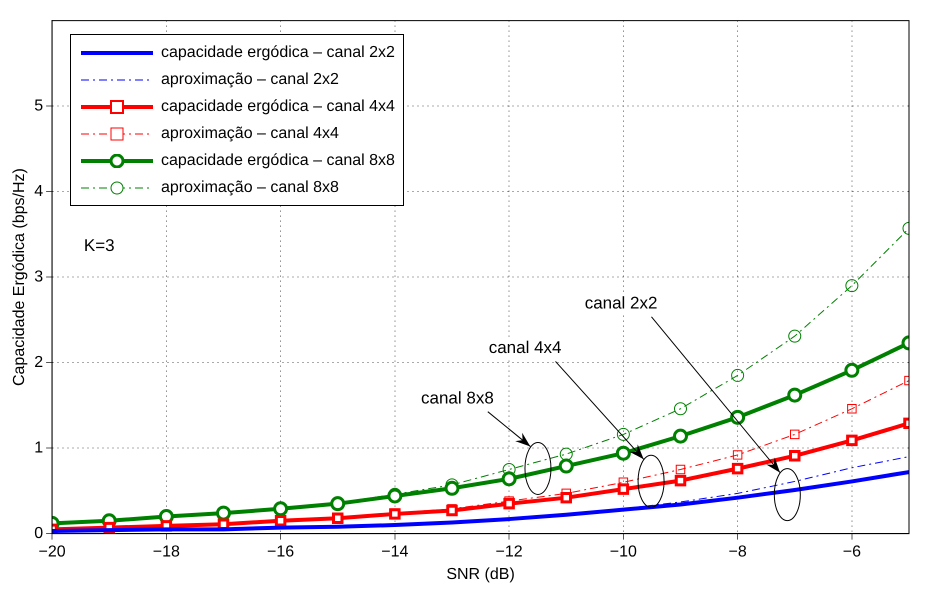 This screenshot has height=592, width=926. I want to click on legend-label: aproximação – canal 8x8, so click(250, 187).